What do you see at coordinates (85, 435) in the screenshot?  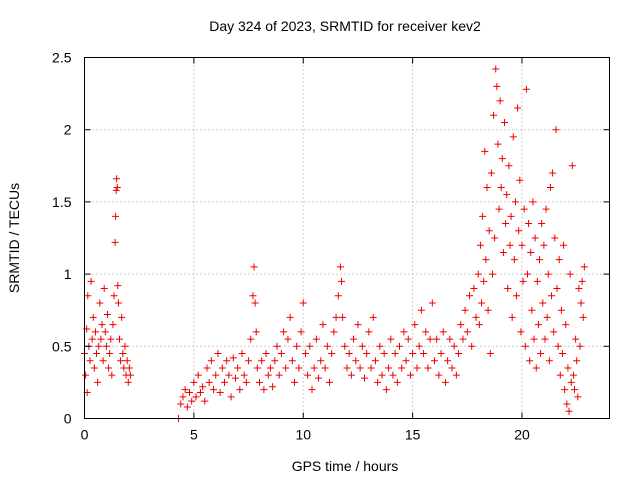 I see `x-tick-label: 0` at bounding box center [85, 435].